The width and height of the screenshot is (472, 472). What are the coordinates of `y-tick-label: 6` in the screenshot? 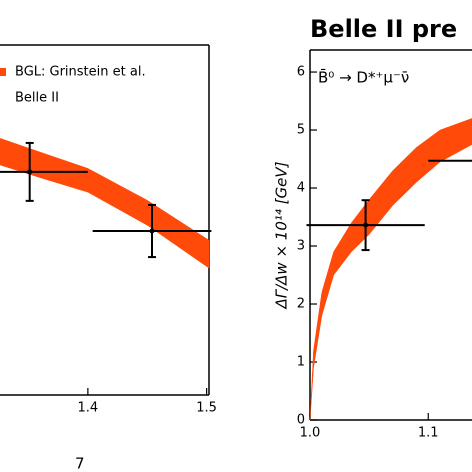 It's located at (301, 72).